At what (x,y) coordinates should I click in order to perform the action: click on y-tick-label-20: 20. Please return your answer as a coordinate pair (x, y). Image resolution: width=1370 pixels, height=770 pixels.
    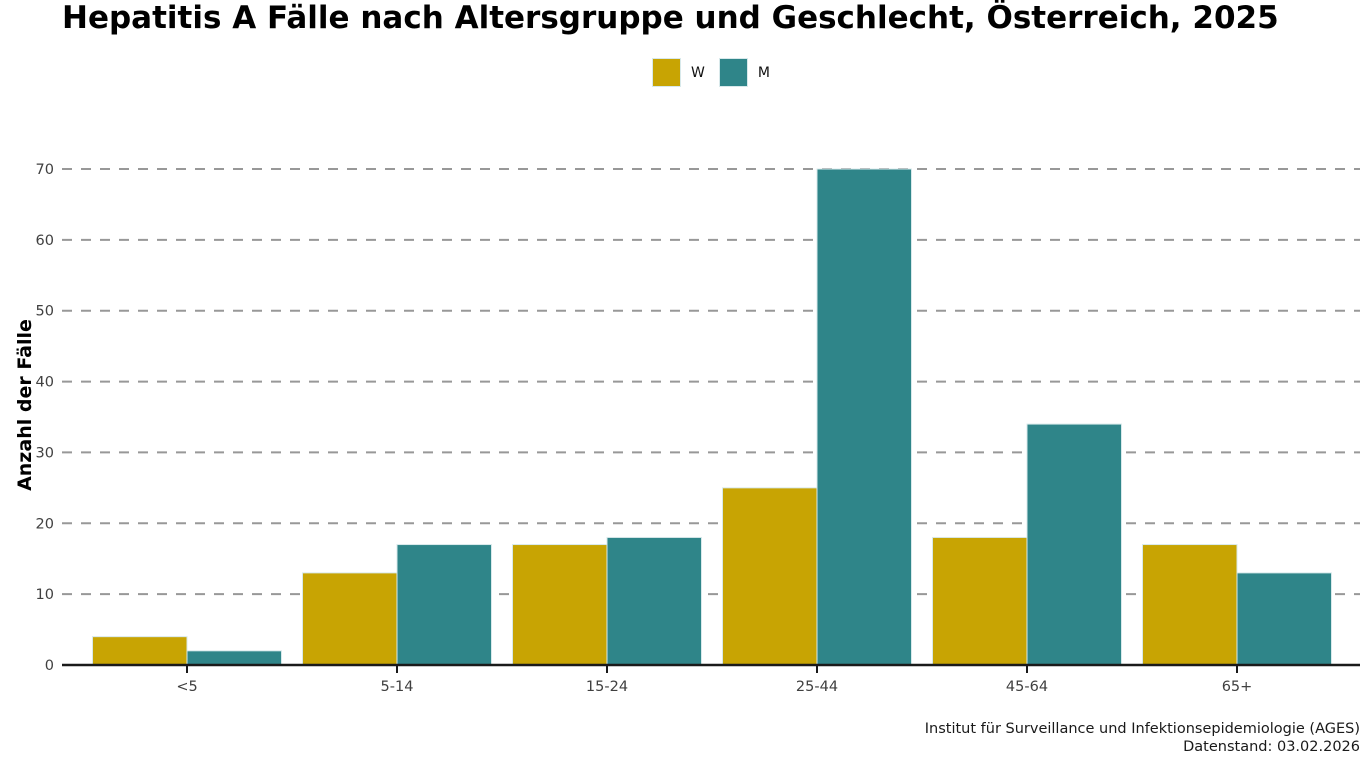
    Looking at the image, I should click on (45, 524).